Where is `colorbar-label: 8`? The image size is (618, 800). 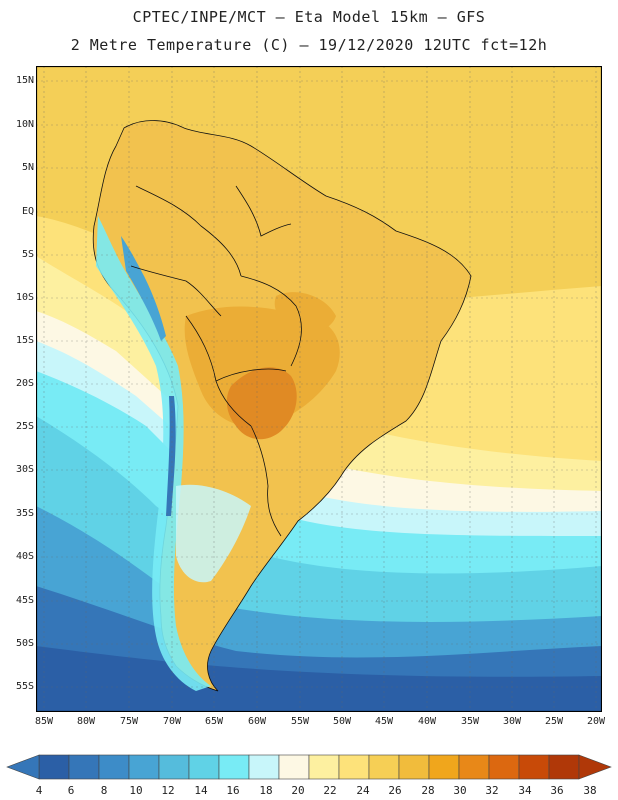
colorbar-label: 8 is located at coordinates (104, 790).